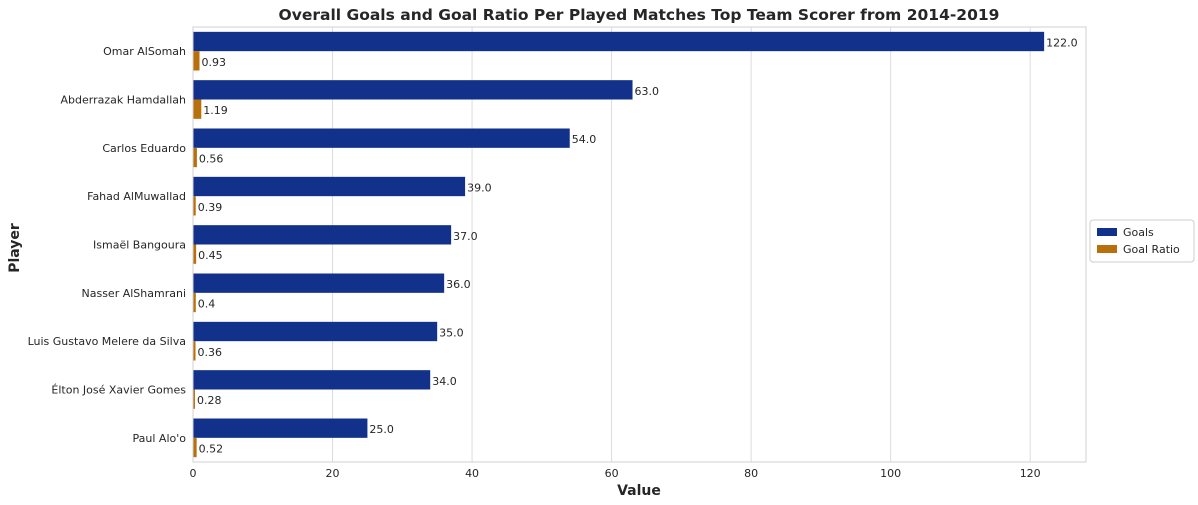 Image resolution: width=1198 pixels, height=505 pixels. What do you see at coordinates (465, 236) in the screenshot?
I see `data-label: 37.0` at bounding box center [465, 236].